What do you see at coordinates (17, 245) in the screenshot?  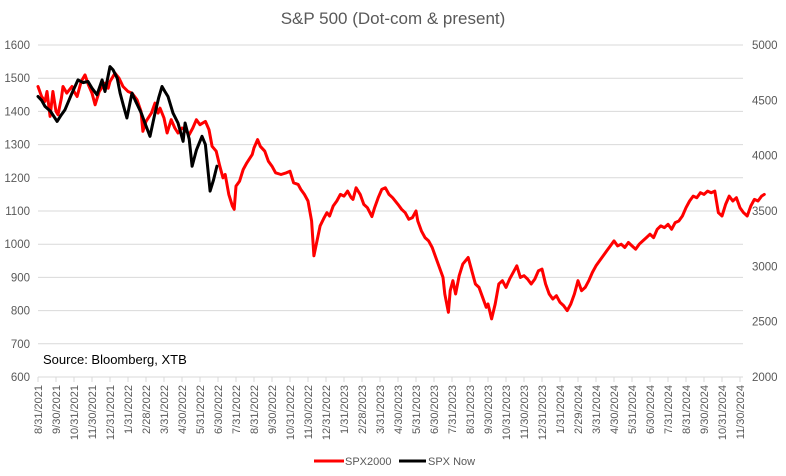 I see `y-left-tick-label: 1000` at bounding box center [17, 245].